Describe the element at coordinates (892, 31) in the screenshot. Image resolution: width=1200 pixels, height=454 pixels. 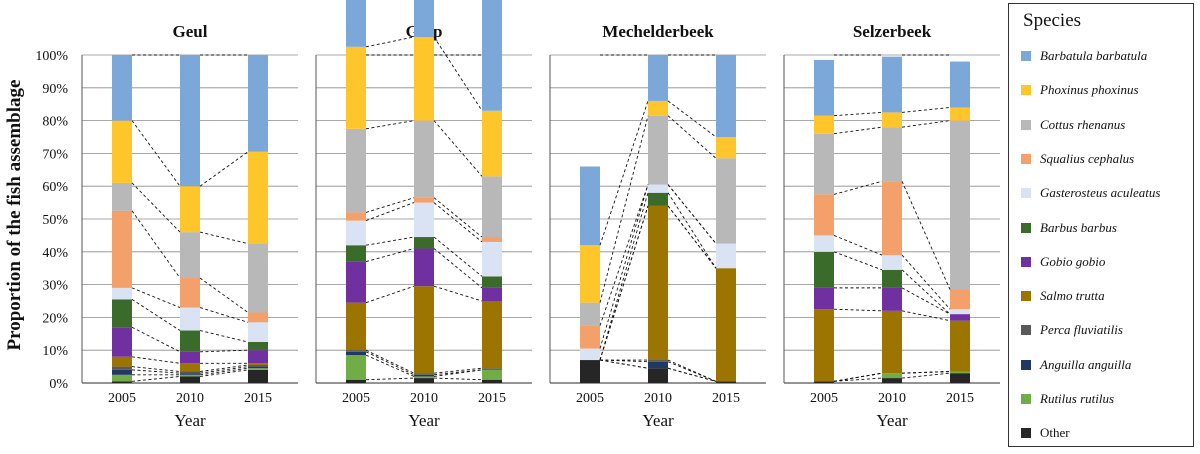
I see `panel-title: Selzerbeek` at that location.